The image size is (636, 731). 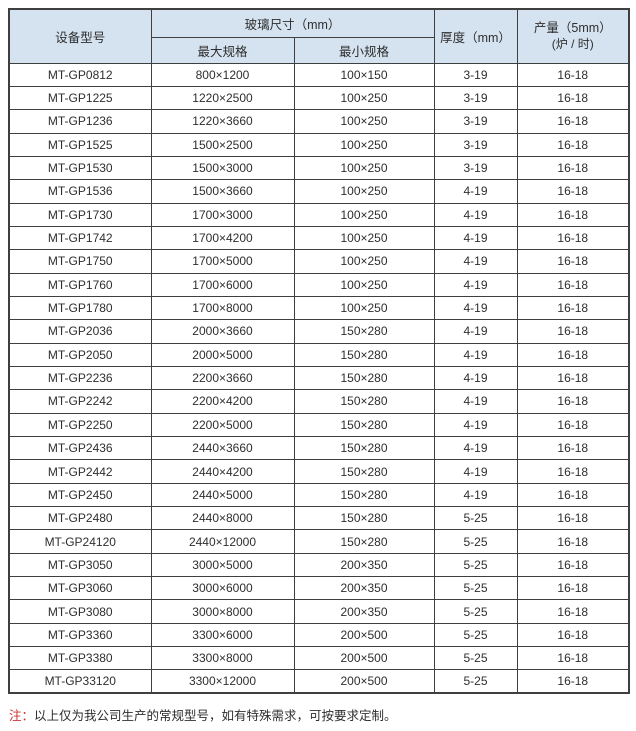 I want to click on cell-model: MT-GP1750, so click(x=80, y=261).